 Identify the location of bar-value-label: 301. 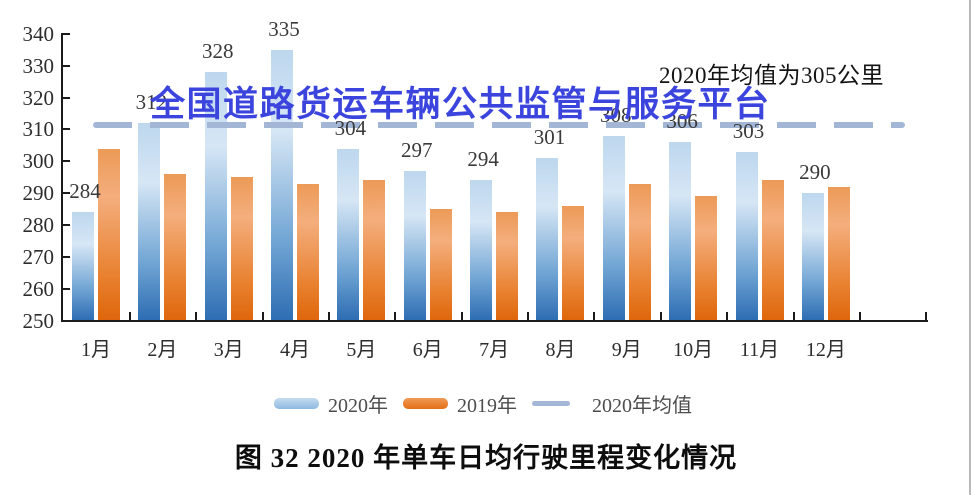
(549, 137).